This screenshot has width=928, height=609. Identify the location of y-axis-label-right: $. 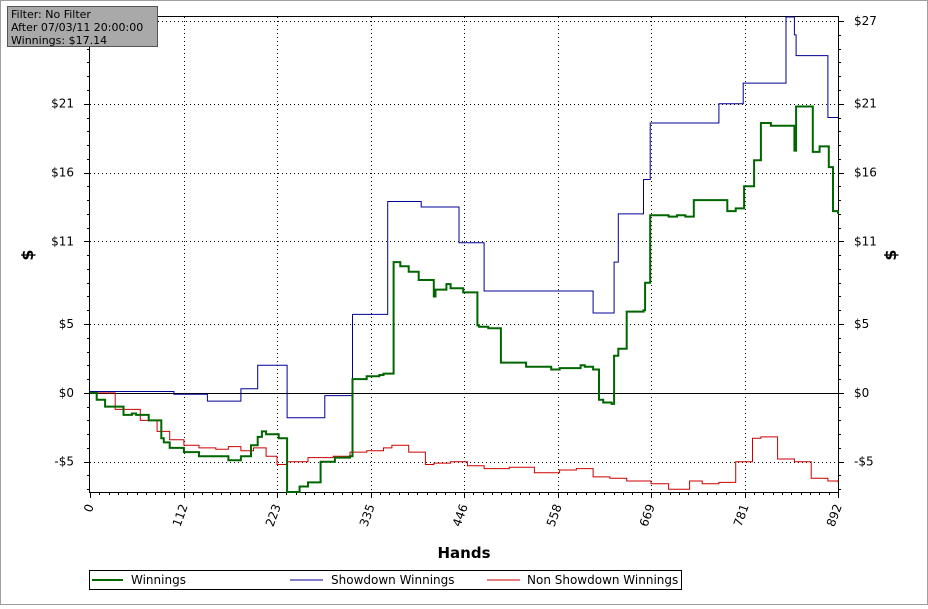
(890, 254).